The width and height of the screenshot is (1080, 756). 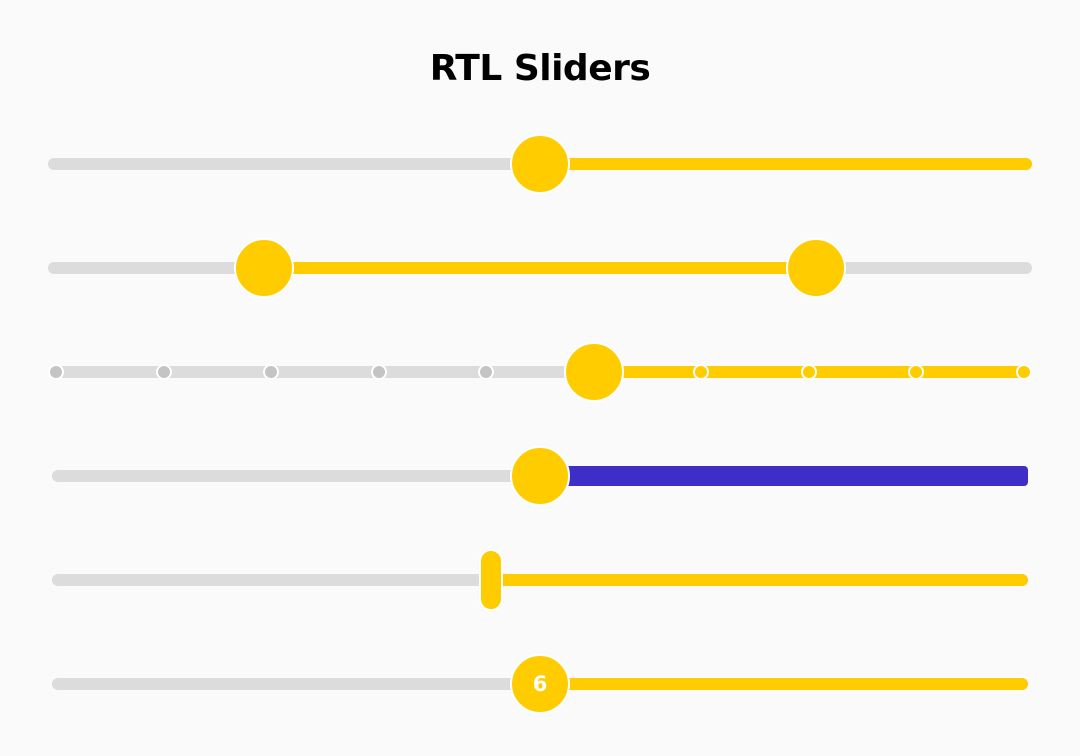 What do you see at coordinates (815, 268) in the screenshot?
I see `slider-thumb-start` at bounding box center [815, 268].